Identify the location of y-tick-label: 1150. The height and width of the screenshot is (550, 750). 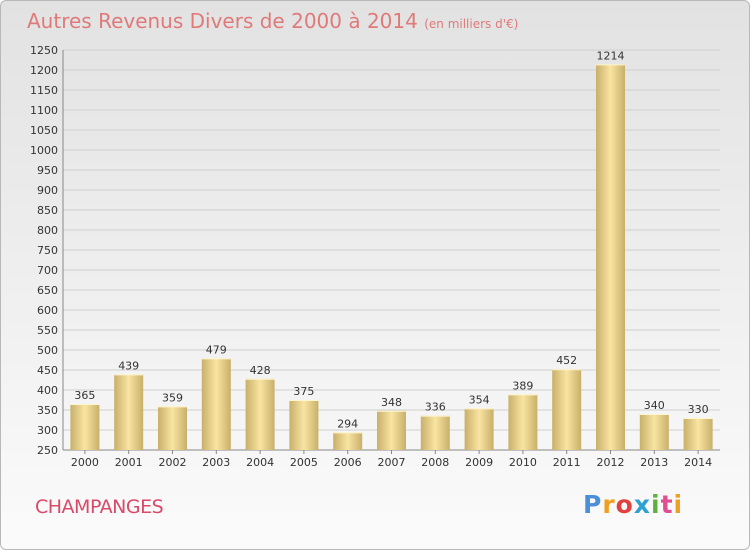
(44, 90).